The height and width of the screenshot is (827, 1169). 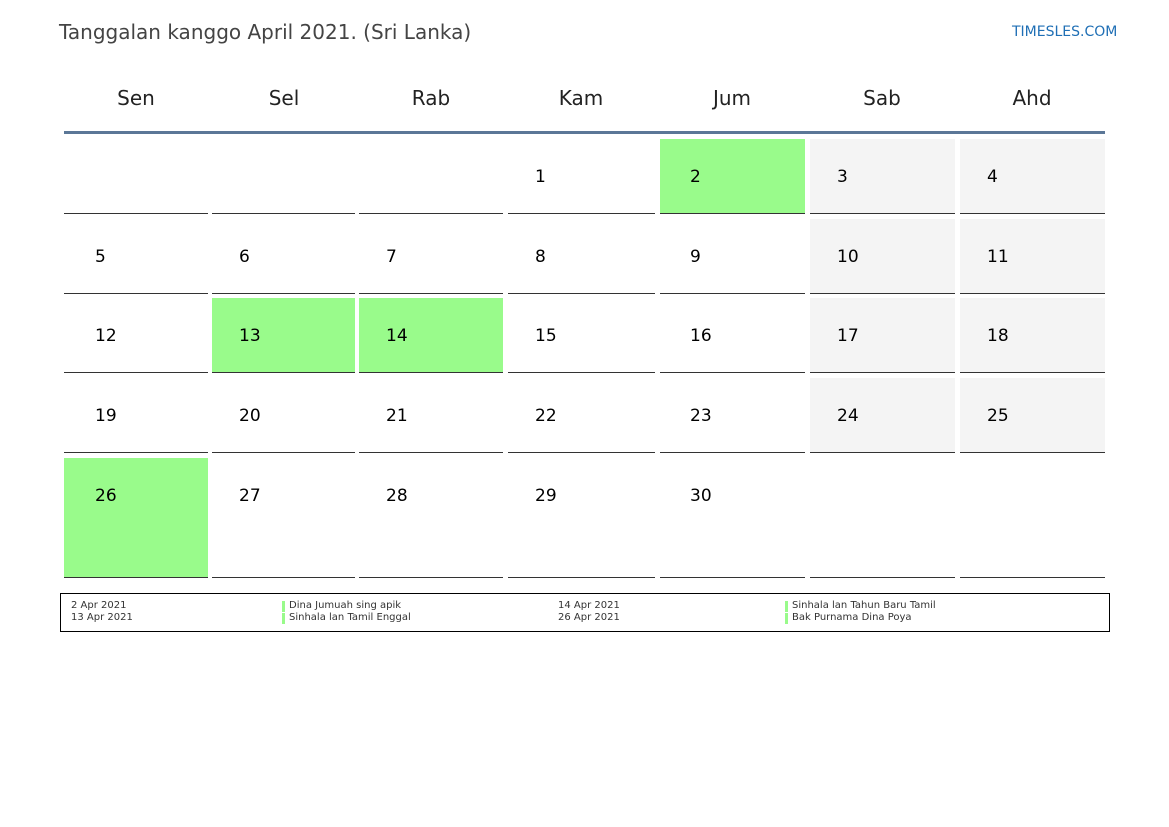 I want to click on header-divider, so click(x=584, y=132).